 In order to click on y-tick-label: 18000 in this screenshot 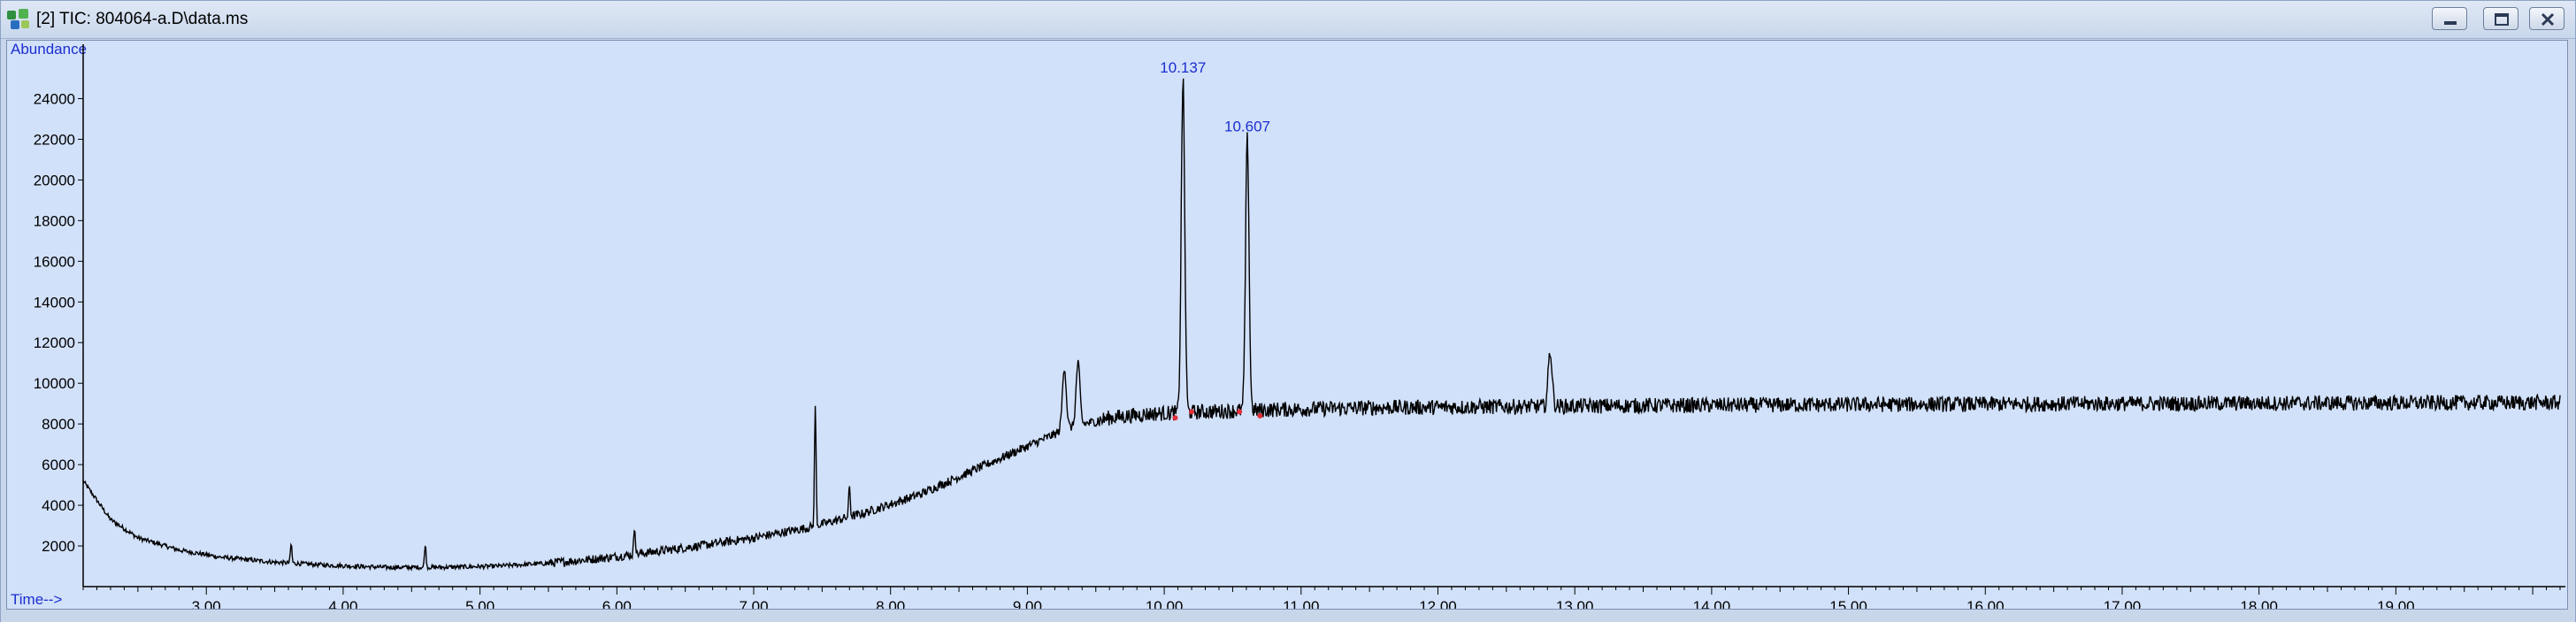, I will do `click(54, 220)`.